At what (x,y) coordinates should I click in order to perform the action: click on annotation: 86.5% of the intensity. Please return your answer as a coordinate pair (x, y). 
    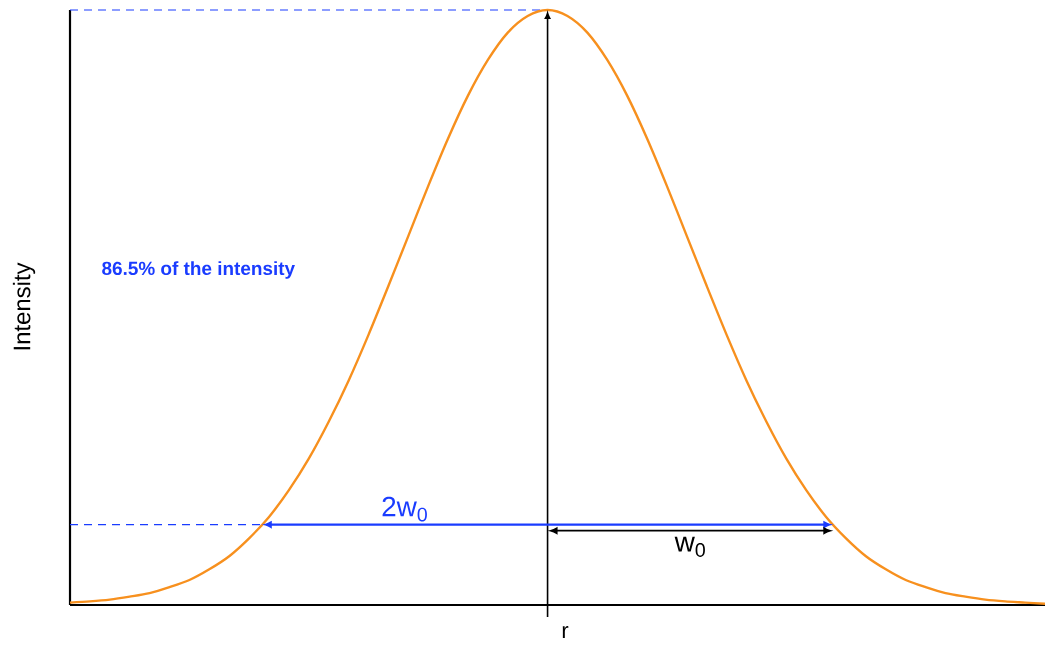
    Looking at the image, I should click on (198, 270).